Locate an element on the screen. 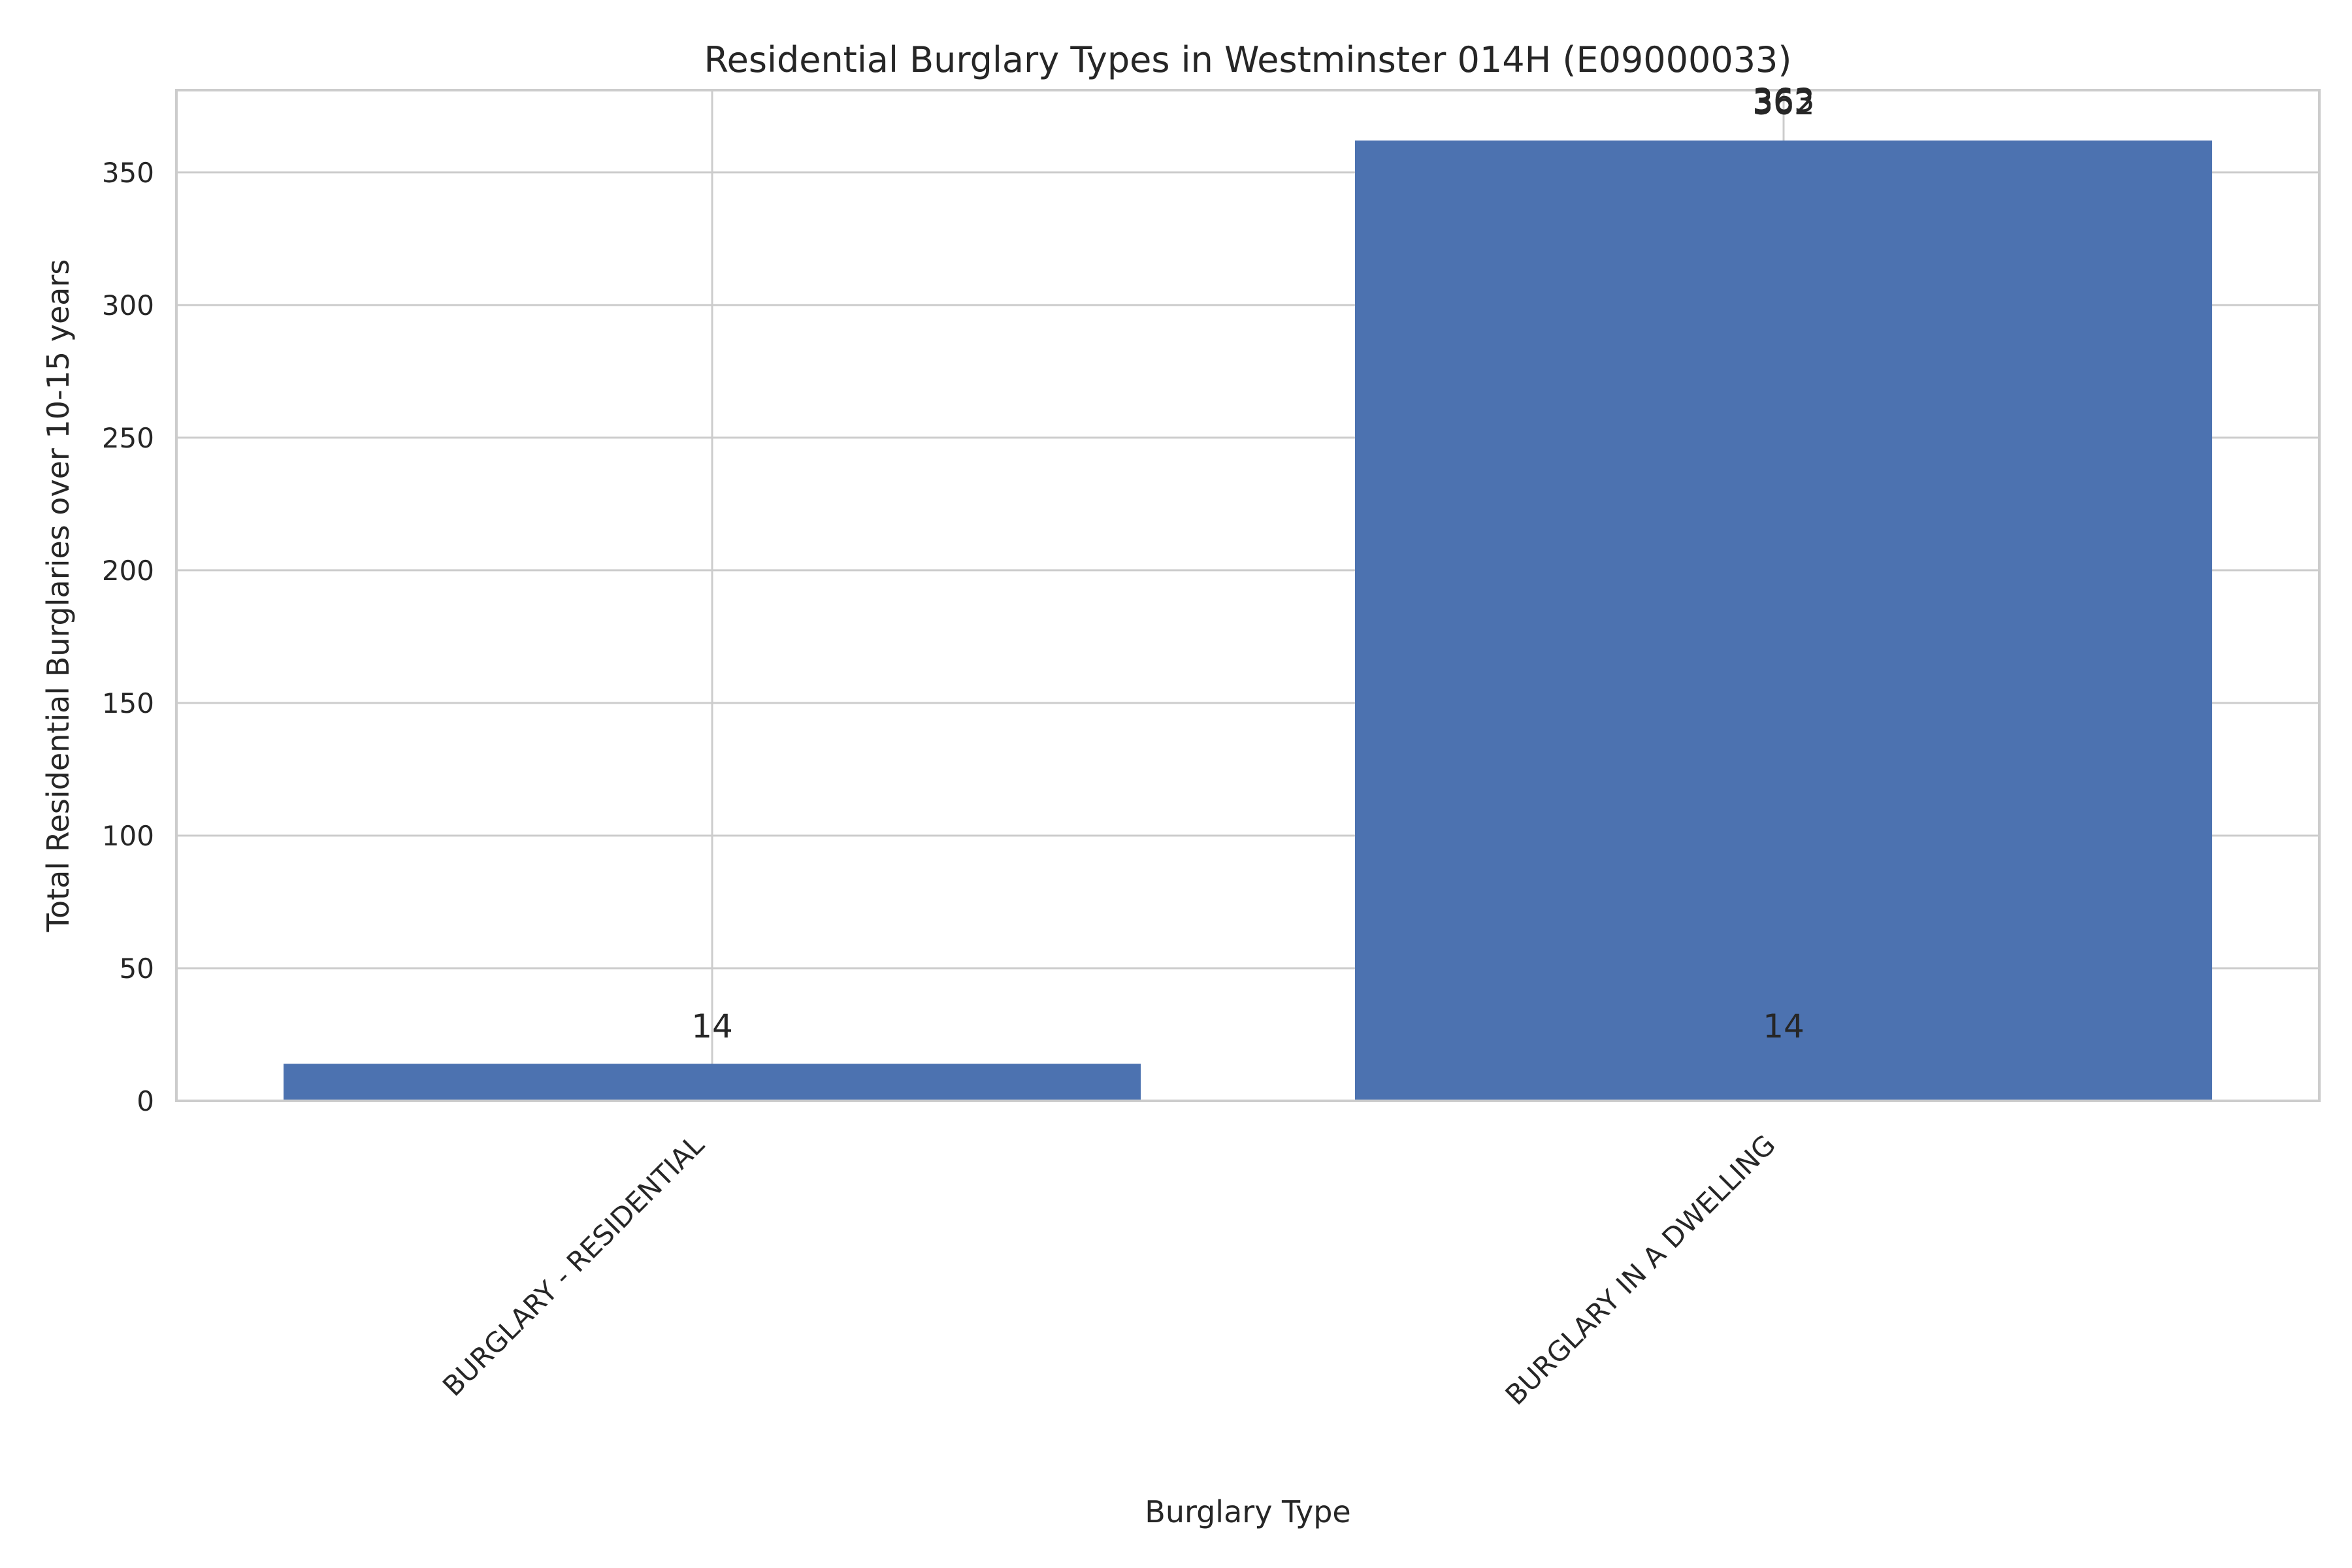  x-axis-label: Burglary Type is located at coordinates (1247, 1511).